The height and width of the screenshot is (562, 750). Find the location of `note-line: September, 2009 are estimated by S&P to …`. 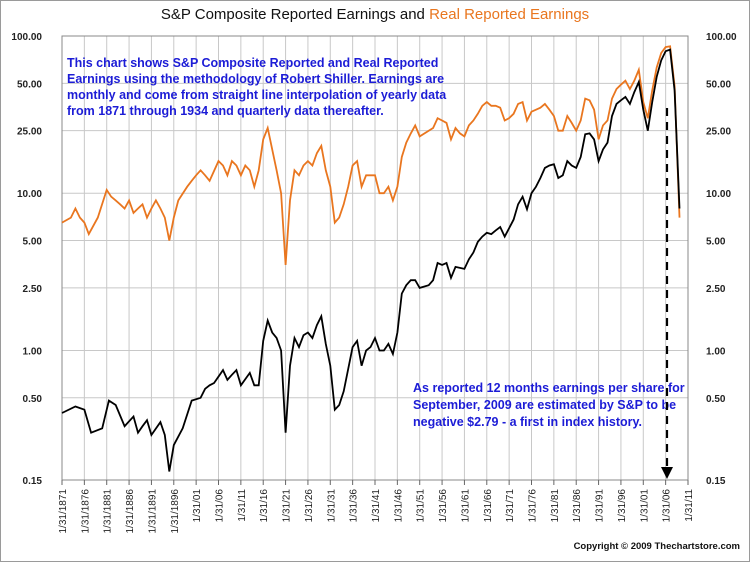

note-line: September, 2009 are estimated by S&P to … is located at coordinates (544, 405).